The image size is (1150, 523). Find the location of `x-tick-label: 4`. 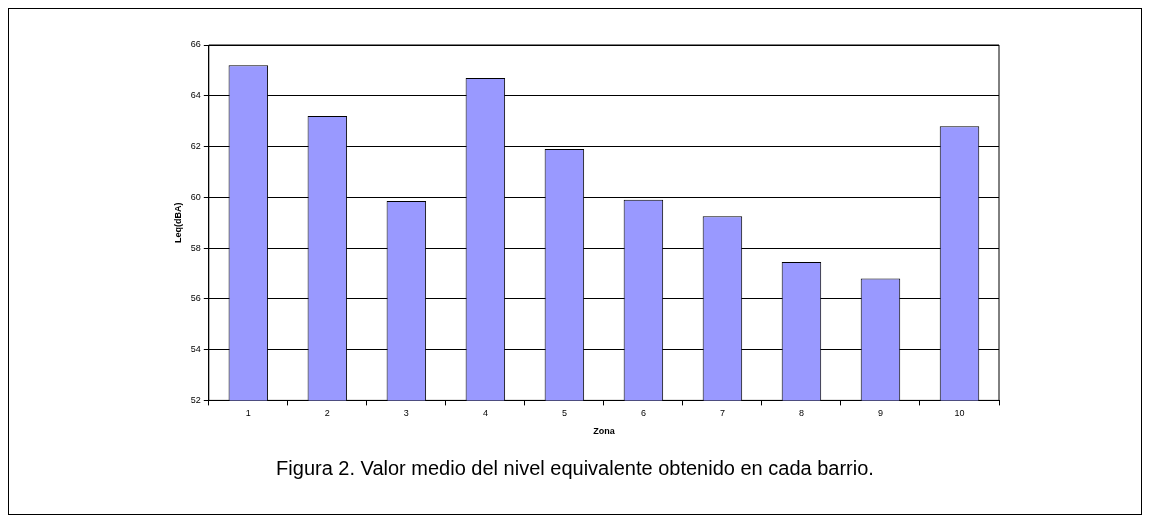

x-tick-label: 4 is located at coordinates (485, 413).